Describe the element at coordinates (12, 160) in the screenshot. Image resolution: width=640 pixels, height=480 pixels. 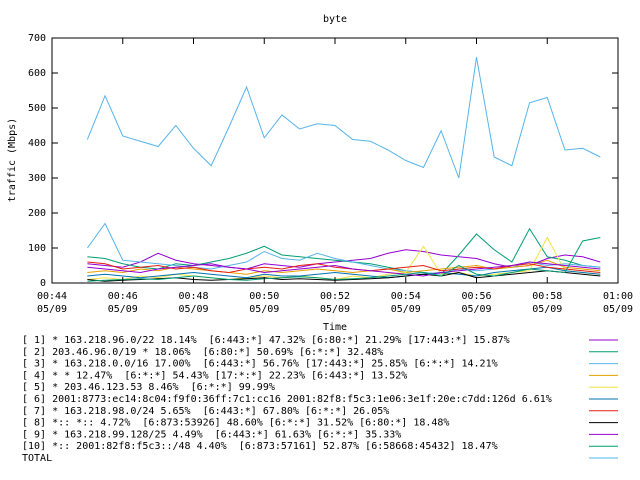
I see `y-axis-label: traffic (Mbps)` at that location.